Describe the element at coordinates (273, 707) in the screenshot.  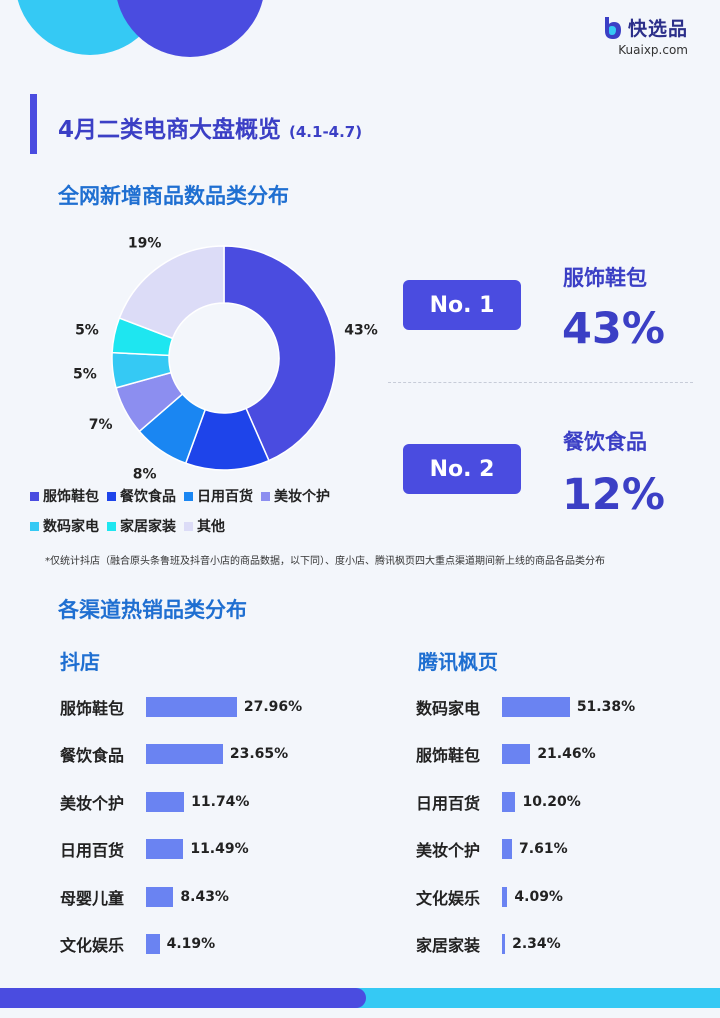
I see `doudian-value-1: 27.96%` at that location.